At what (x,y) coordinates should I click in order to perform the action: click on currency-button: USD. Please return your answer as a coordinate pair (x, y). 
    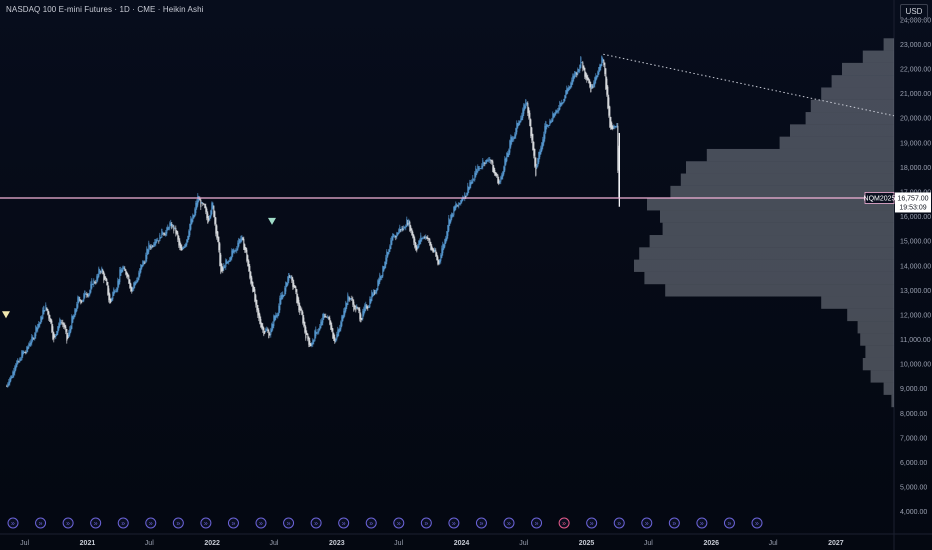
    Looking at the image, I should click on (914, 12).